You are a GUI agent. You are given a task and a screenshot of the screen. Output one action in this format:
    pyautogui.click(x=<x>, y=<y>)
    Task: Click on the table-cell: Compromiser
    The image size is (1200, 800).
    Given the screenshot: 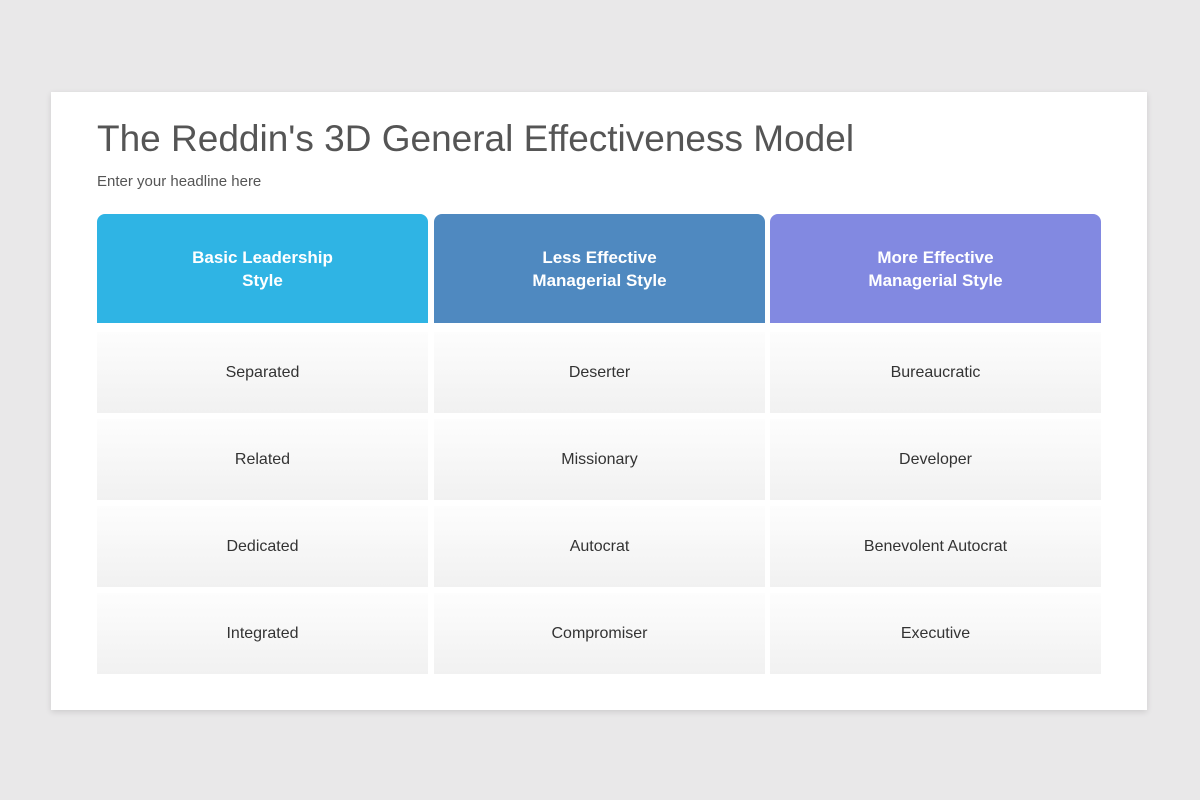 What is the action you would take?
    pyautogui.click(x=599, y=633)
    